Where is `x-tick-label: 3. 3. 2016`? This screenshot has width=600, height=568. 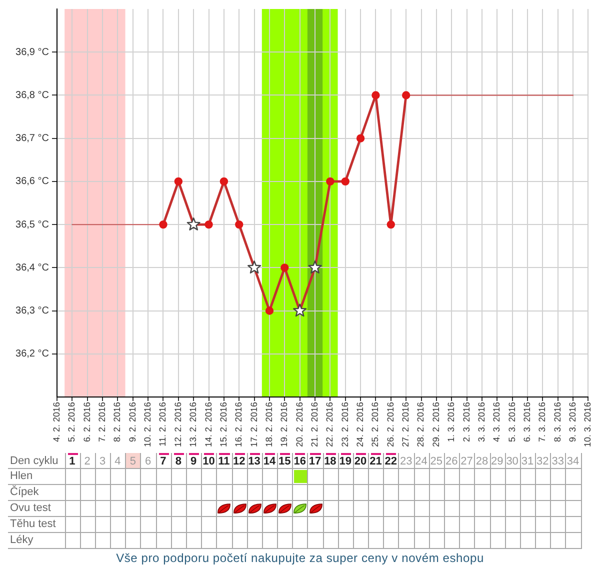 x-tick-label: 3. 3. 2016 is located at coordinates (481, 422).